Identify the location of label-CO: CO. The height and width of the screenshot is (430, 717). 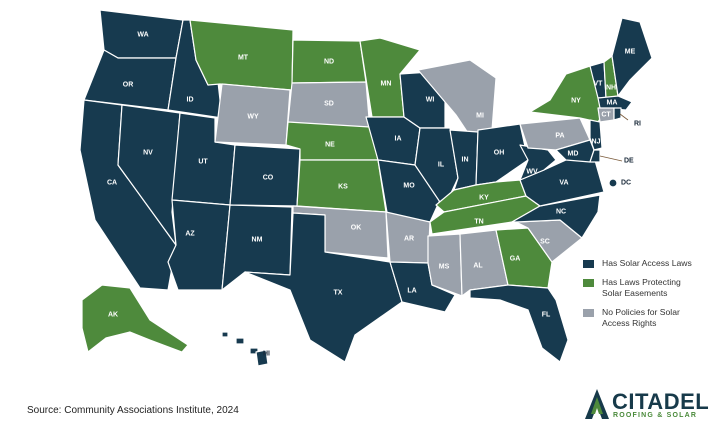
(268, 178).